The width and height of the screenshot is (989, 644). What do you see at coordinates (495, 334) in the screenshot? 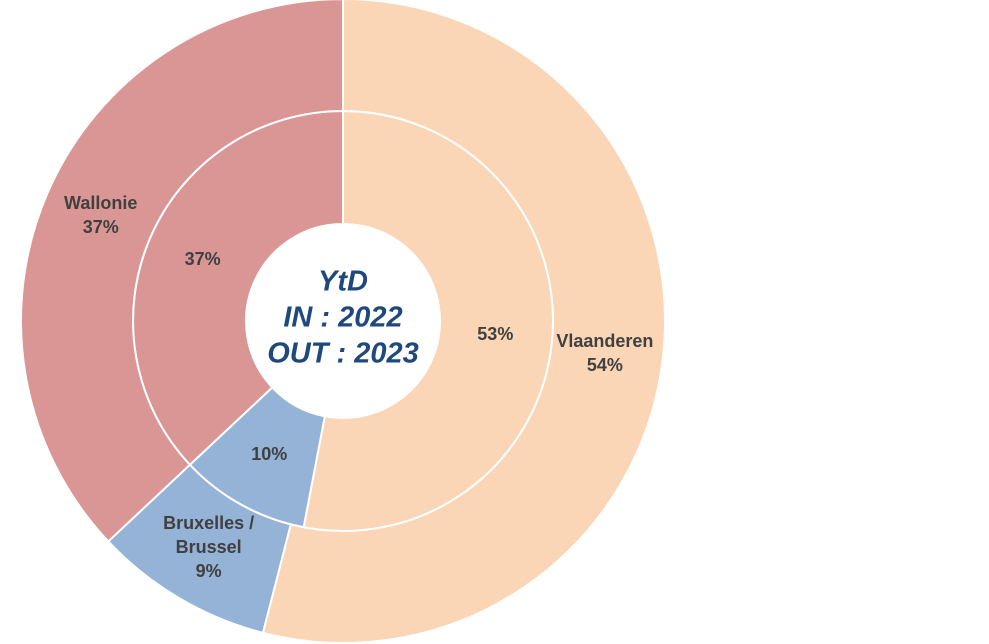
I see `inner-label: 53%` at bounding box center [495, 334].